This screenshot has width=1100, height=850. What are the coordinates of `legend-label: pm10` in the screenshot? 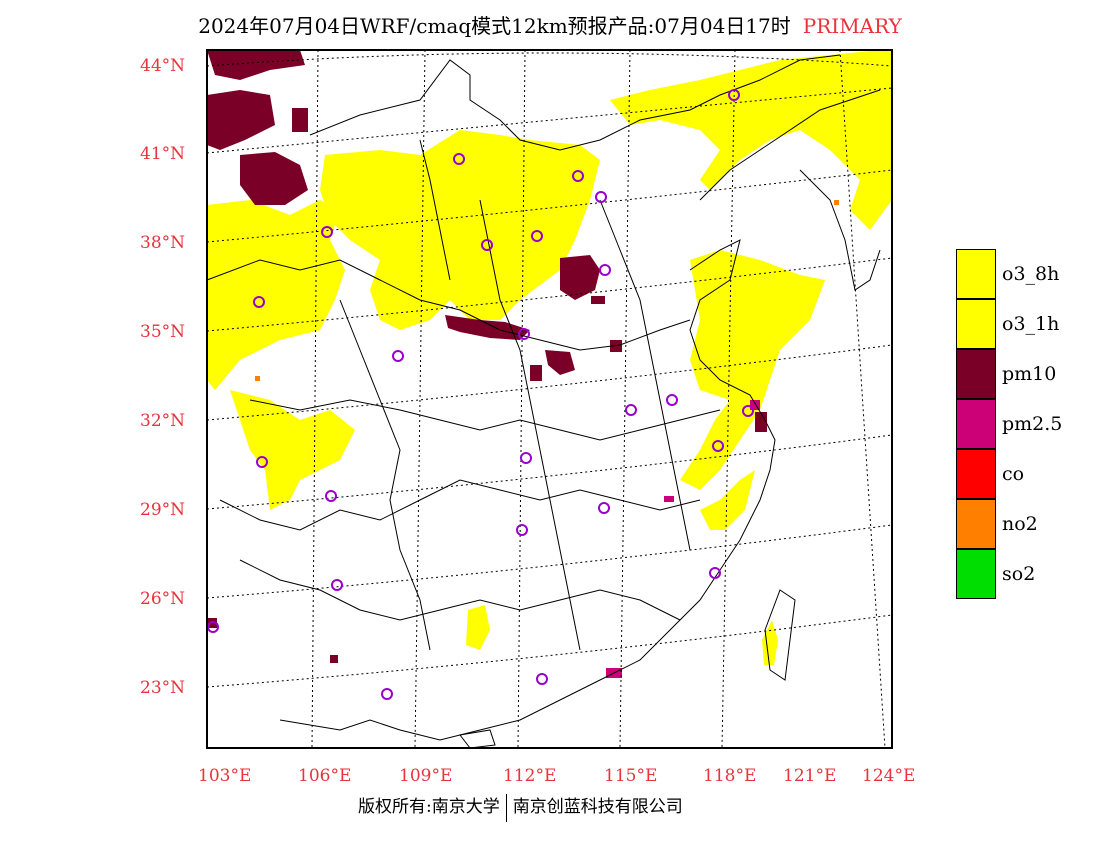 It's located at (1029, 374).